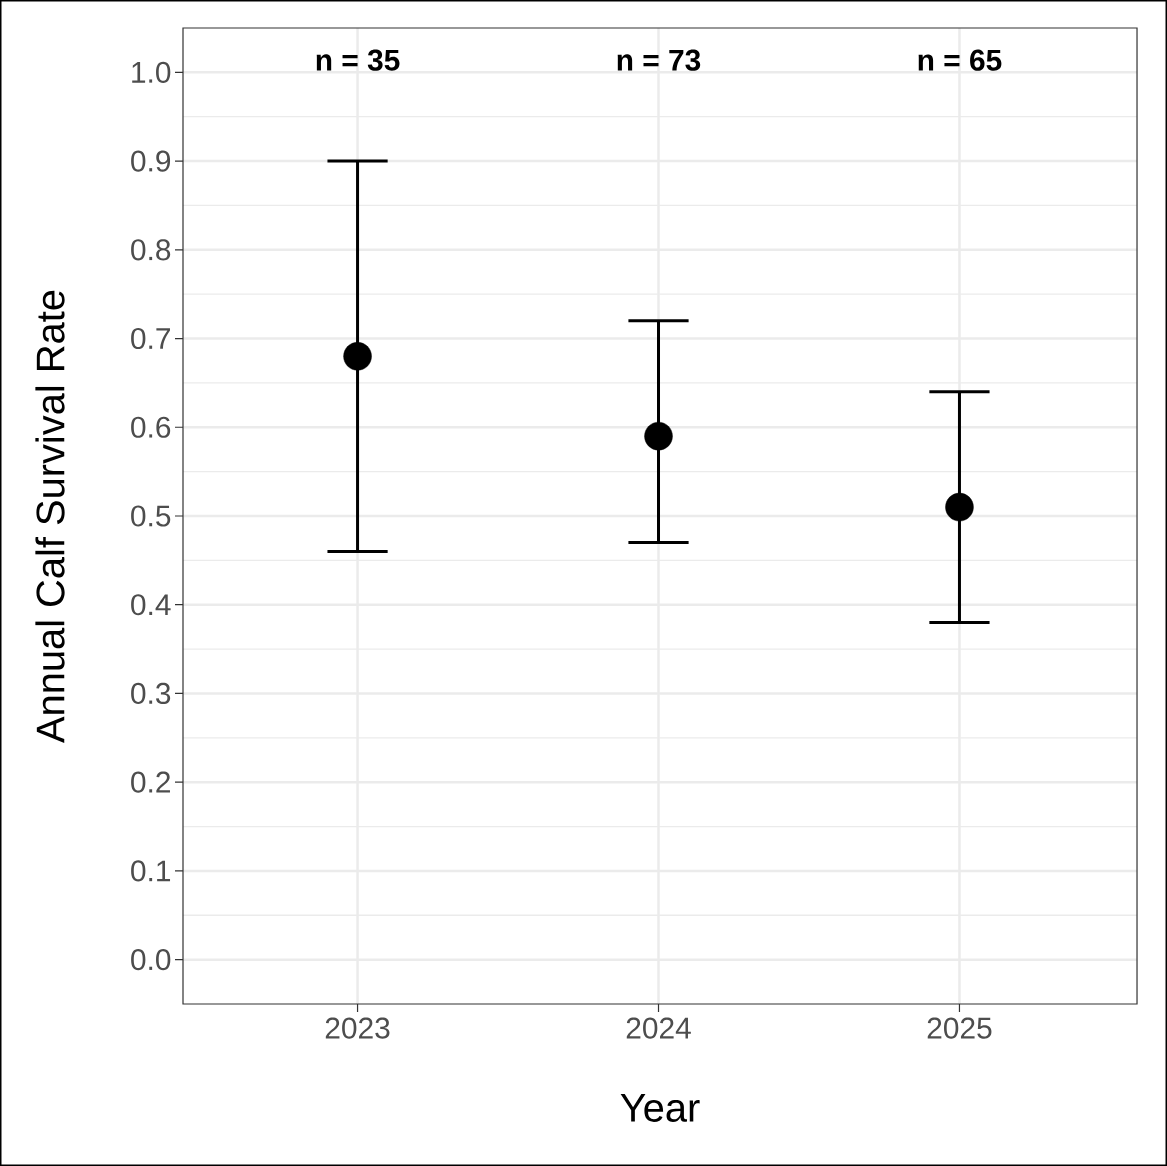  I want to click on annotation: n = 65, so click(960, 60).